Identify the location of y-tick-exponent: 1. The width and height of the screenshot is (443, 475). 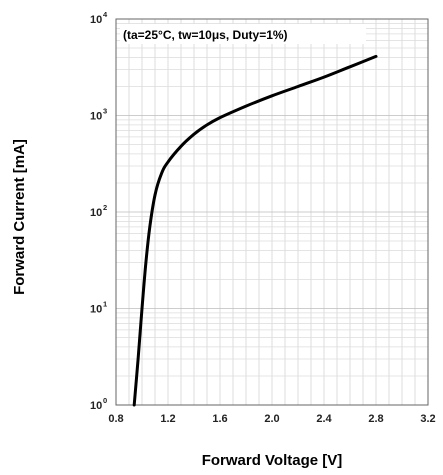
(105, 304).